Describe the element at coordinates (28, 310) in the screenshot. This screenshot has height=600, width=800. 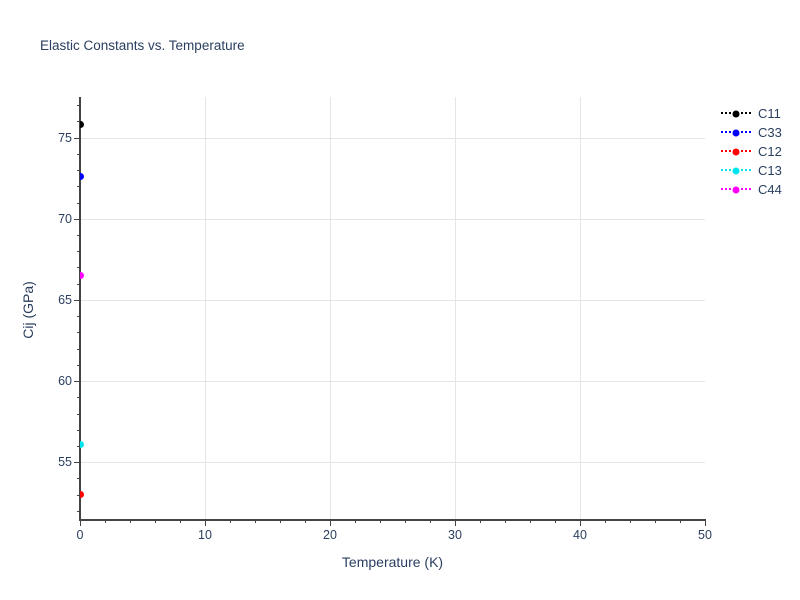
I see `y-axis-title: Cij (GPa)` at that location.